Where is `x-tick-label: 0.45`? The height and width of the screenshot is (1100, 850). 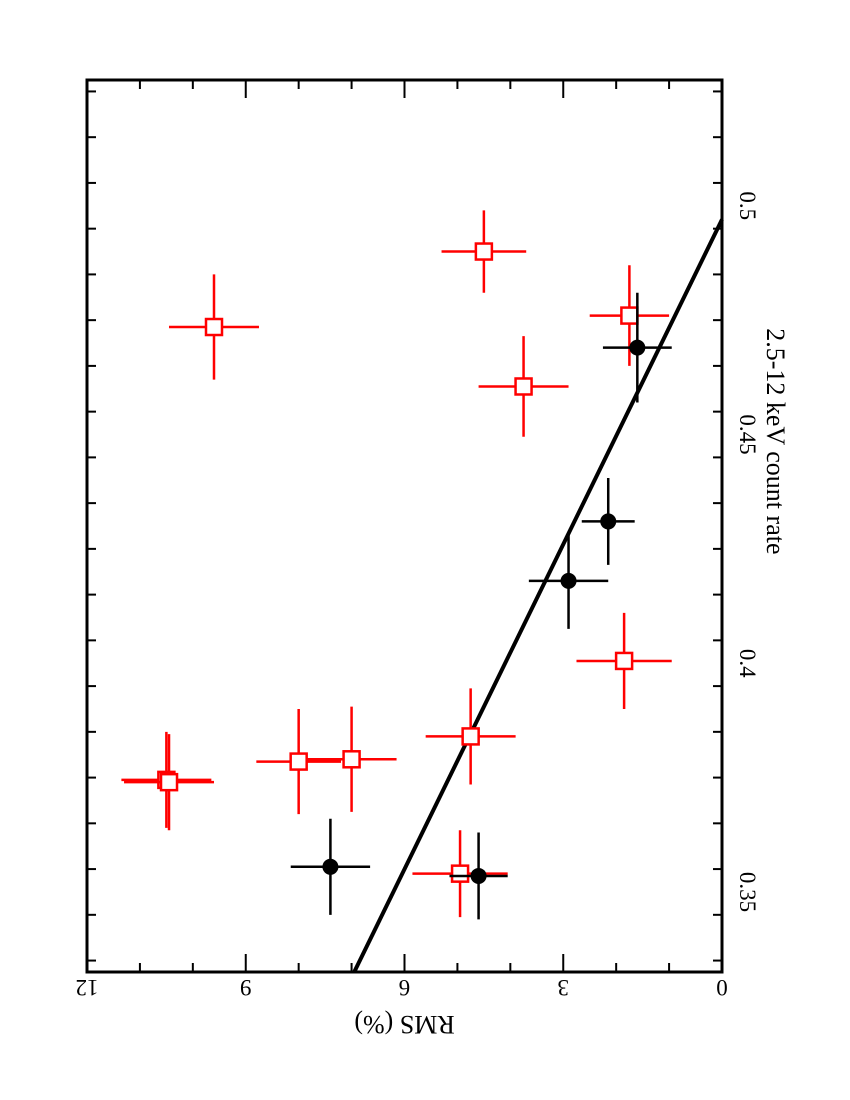 x-tick-label: 0.45 is located at coordinates (747, 434).